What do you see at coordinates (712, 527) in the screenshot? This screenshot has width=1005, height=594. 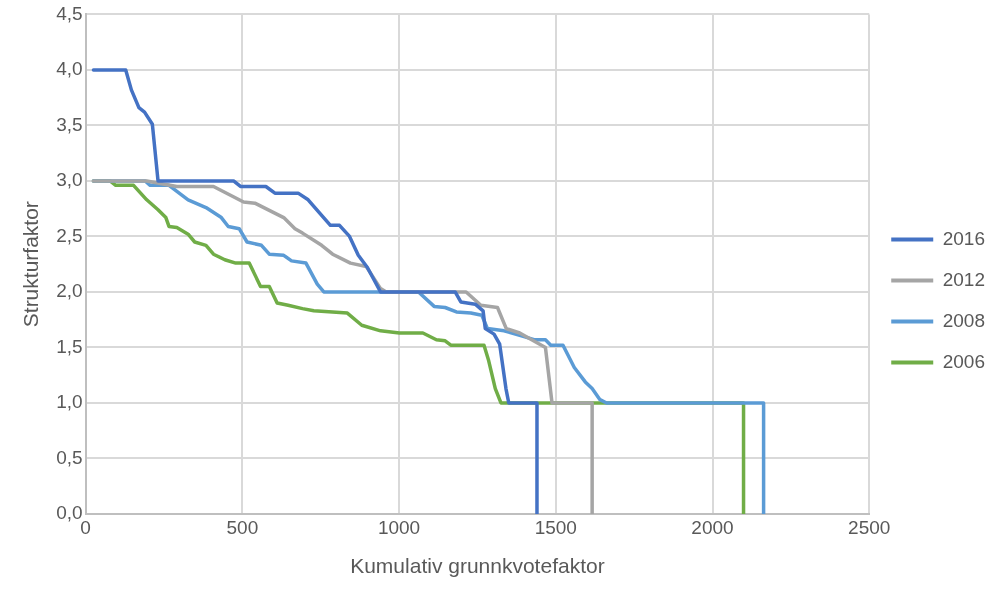 I see `x-tick-label: 2000` at bounding box center [712, 527].